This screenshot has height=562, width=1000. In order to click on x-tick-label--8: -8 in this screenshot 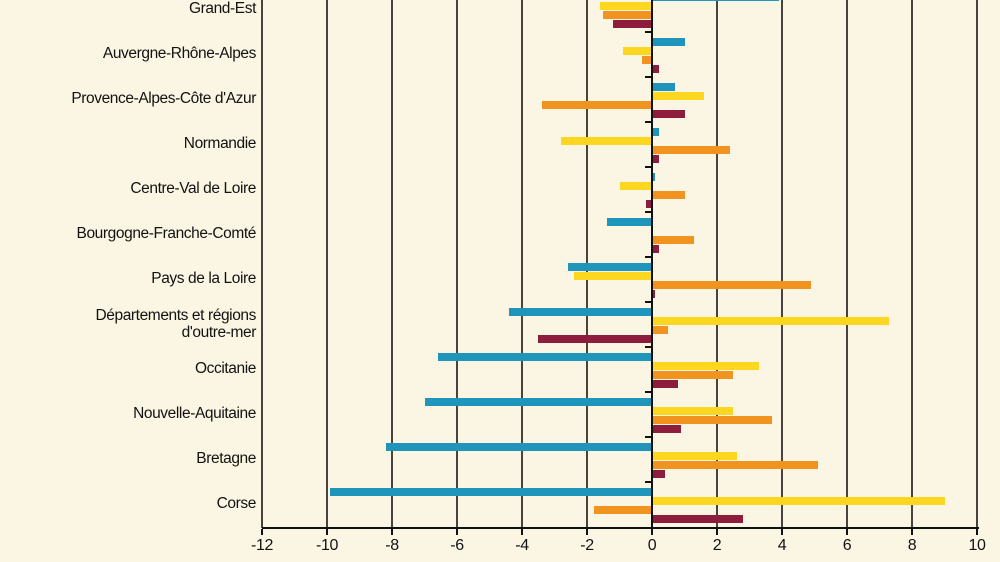, I will do `click(392, 545)`.